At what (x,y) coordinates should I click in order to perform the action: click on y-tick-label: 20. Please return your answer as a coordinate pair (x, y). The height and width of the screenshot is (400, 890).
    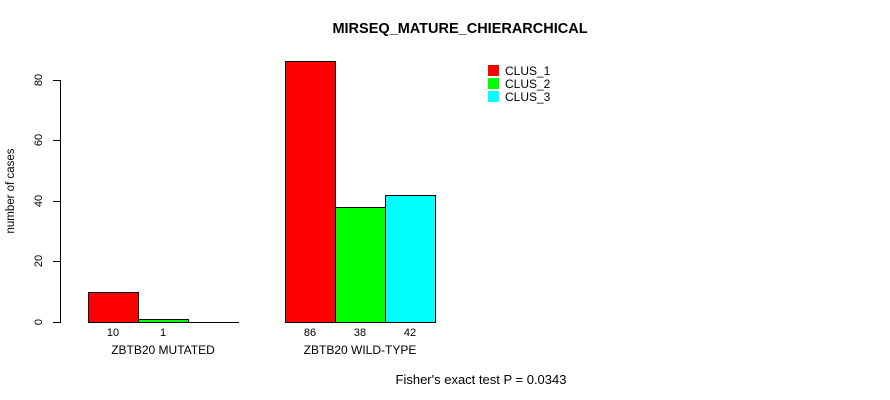
    Looking at the image, I should click on (39, 261).